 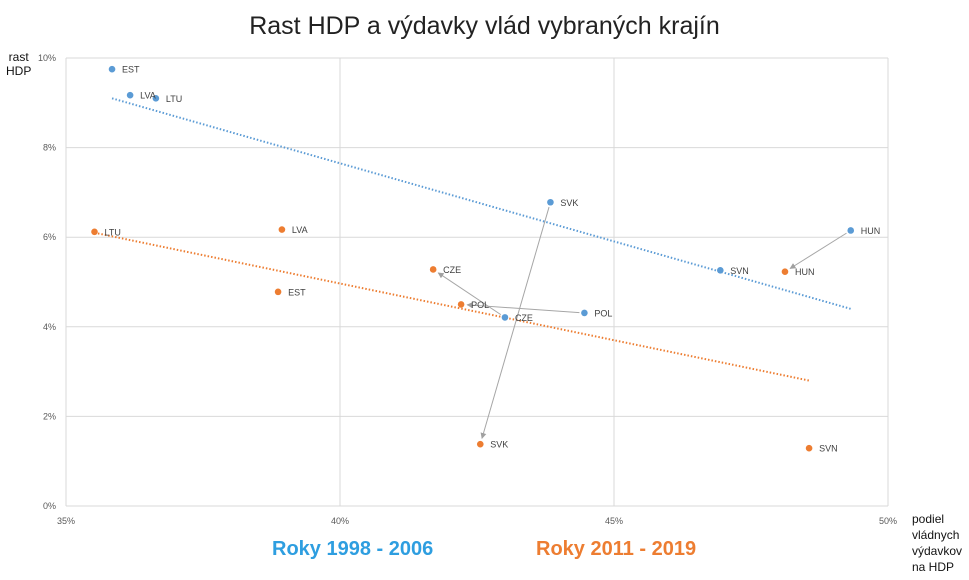 I want to click on chart-title: Rast HDP a výdavky vlád vybraných krajín, so click(x=484, y=26).